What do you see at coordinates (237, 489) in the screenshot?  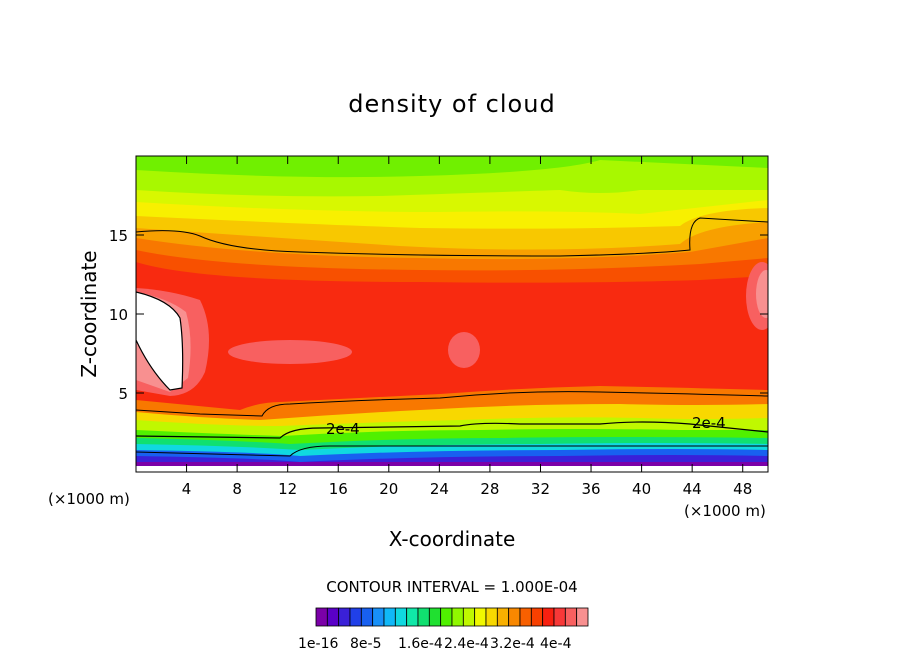 I see `x-tick-label: 8` at bounding box center [237, 489].